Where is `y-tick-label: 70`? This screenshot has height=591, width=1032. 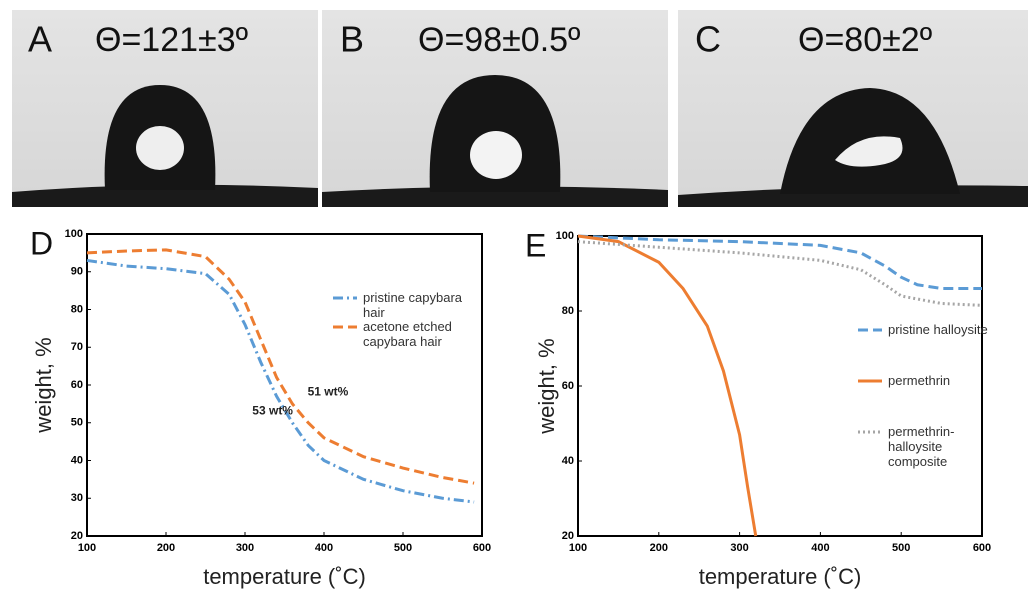 y-tick-label: 70 is located at coordinates (77, 347).